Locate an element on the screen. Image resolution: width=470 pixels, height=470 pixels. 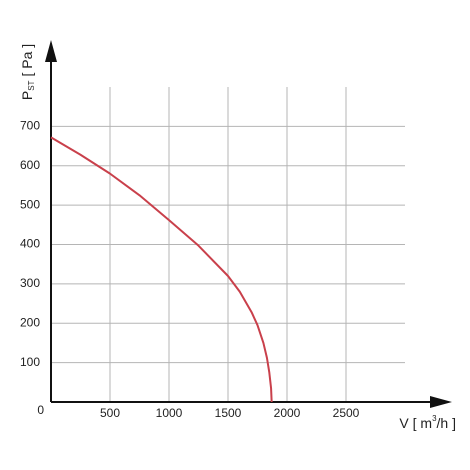
y-tick-label: 700 is located at coordinates (30, 126).